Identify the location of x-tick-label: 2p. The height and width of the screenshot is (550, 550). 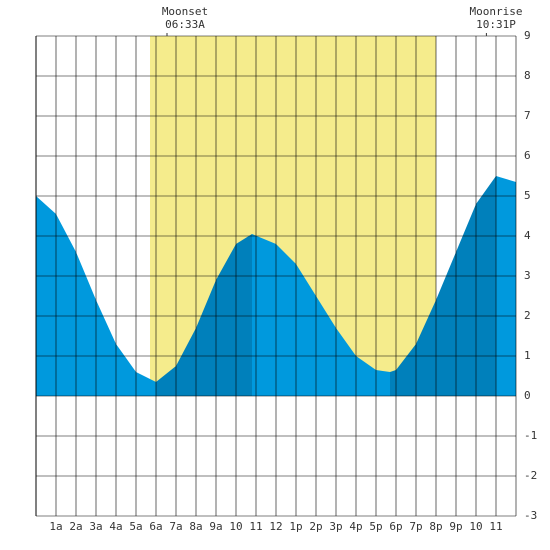
(315, 526).